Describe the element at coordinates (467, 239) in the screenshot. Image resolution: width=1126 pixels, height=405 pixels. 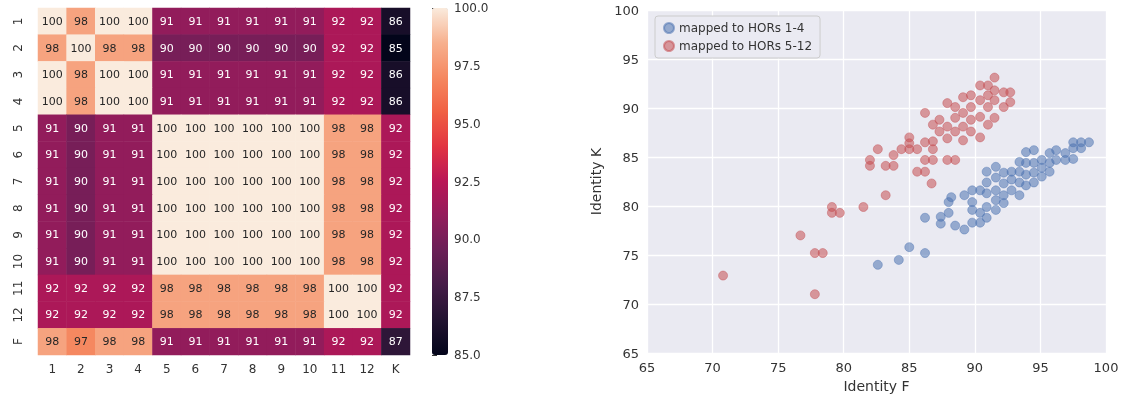
I see `color-bar-label: 90.0` at that location.